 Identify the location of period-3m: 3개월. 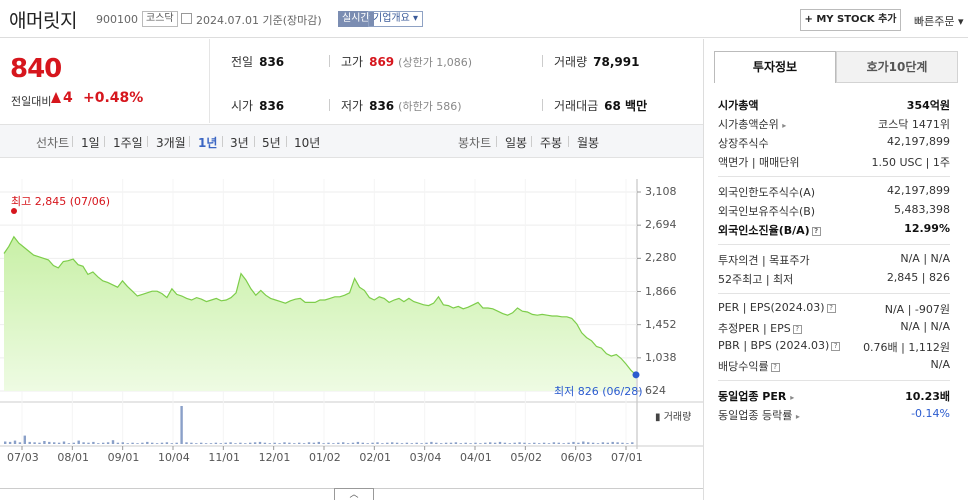
(171, 143).